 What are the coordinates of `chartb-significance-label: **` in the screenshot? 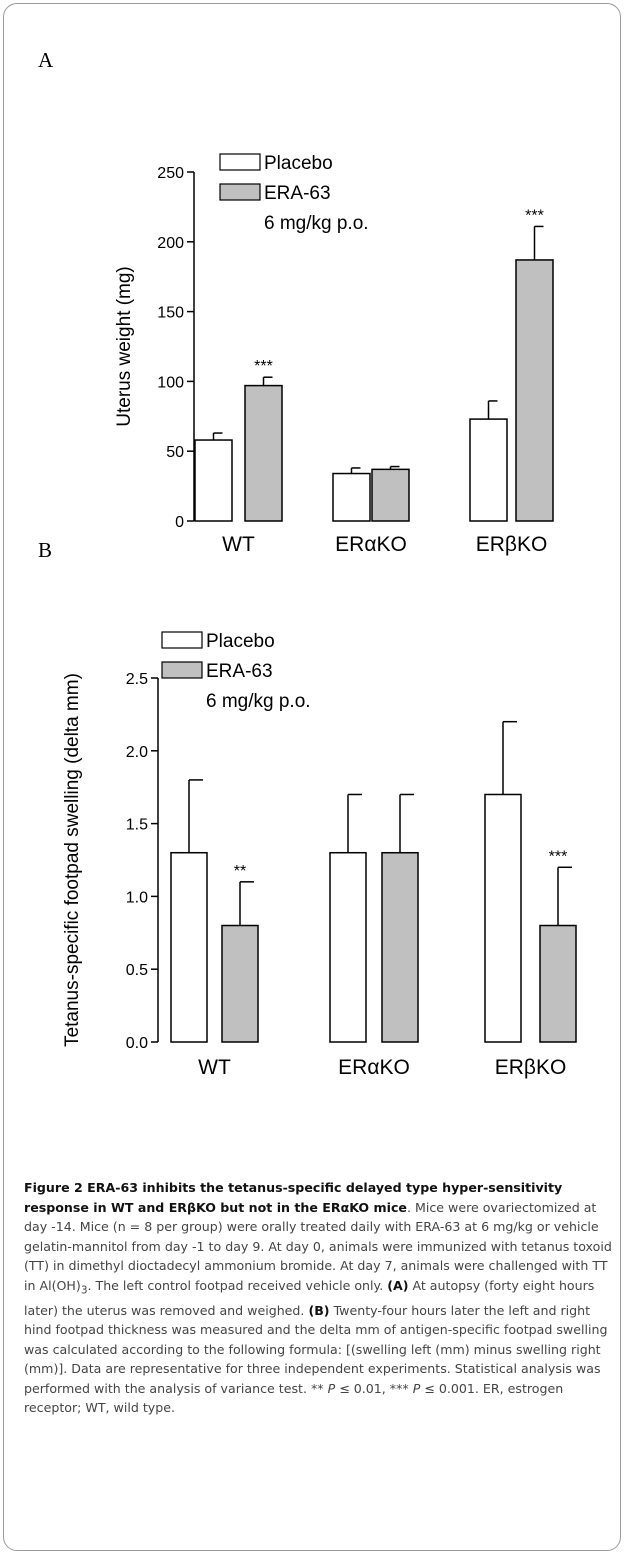 It's located at (240, 871).